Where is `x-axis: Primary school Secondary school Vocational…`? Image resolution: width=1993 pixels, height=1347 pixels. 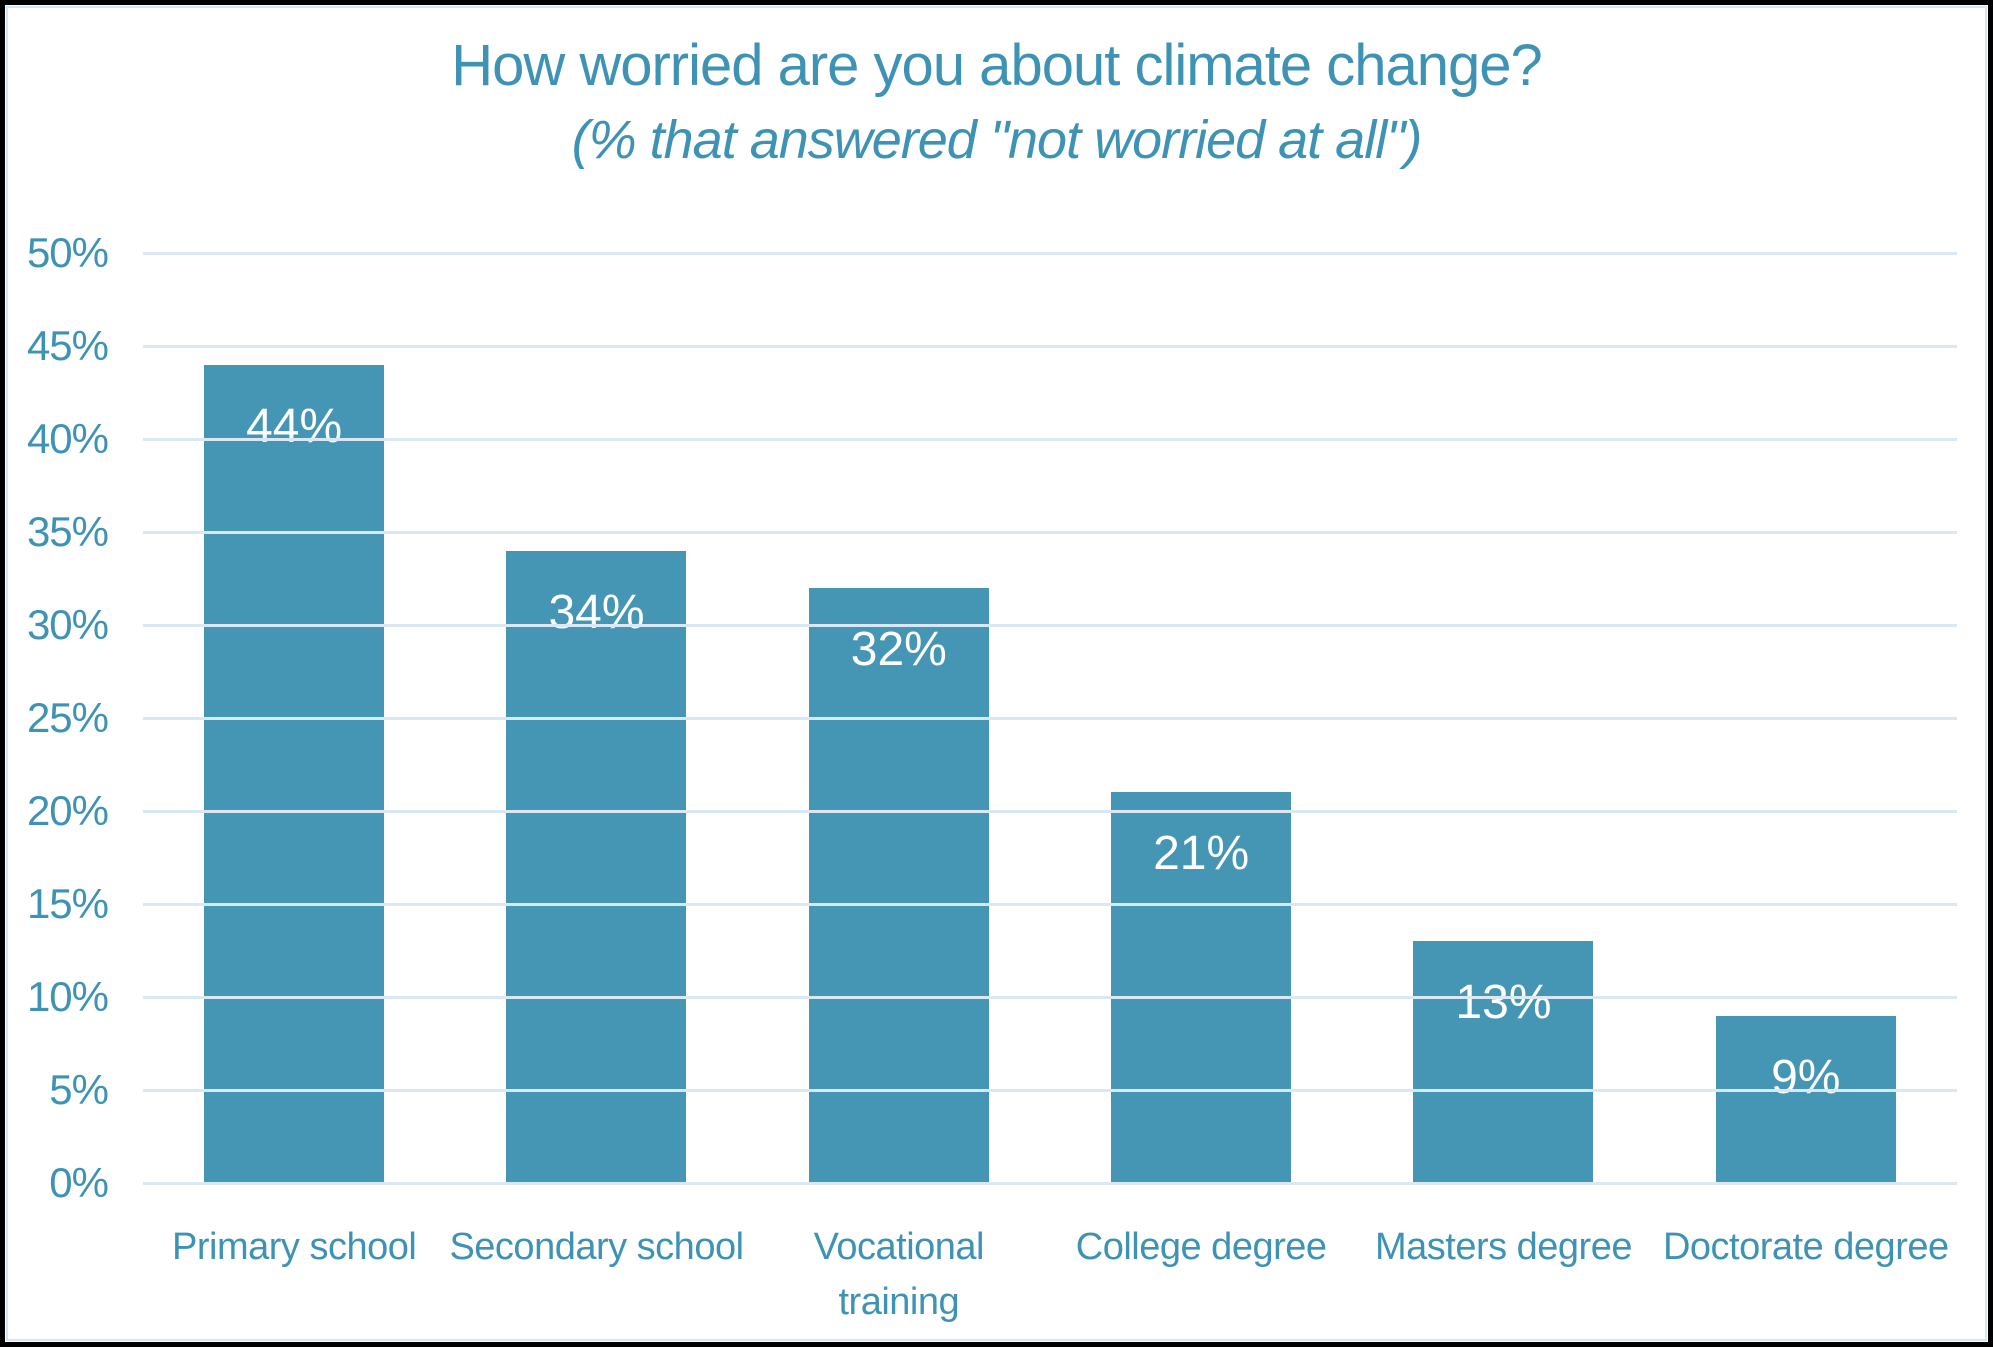
x-axis: Primary school Secondary school Vocational… is located at coordinates (1050, 1275).